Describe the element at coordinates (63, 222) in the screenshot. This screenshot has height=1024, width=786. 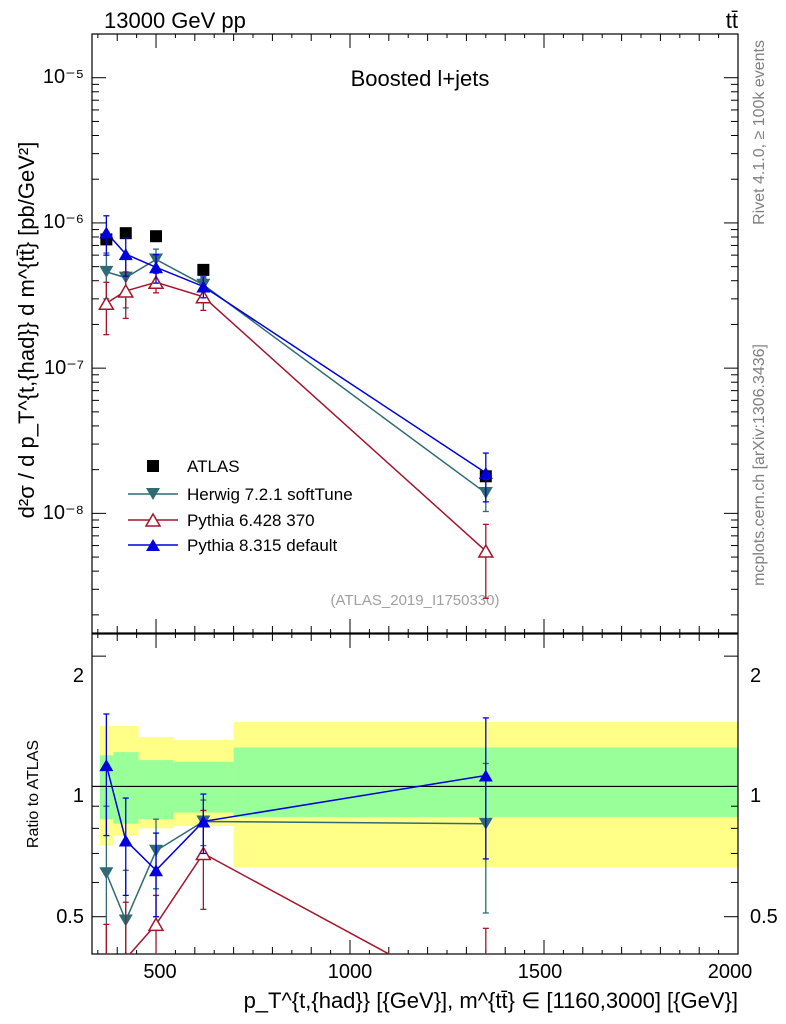
I see `y-tick-label-1e-6: 10⁻⁶` at that location.